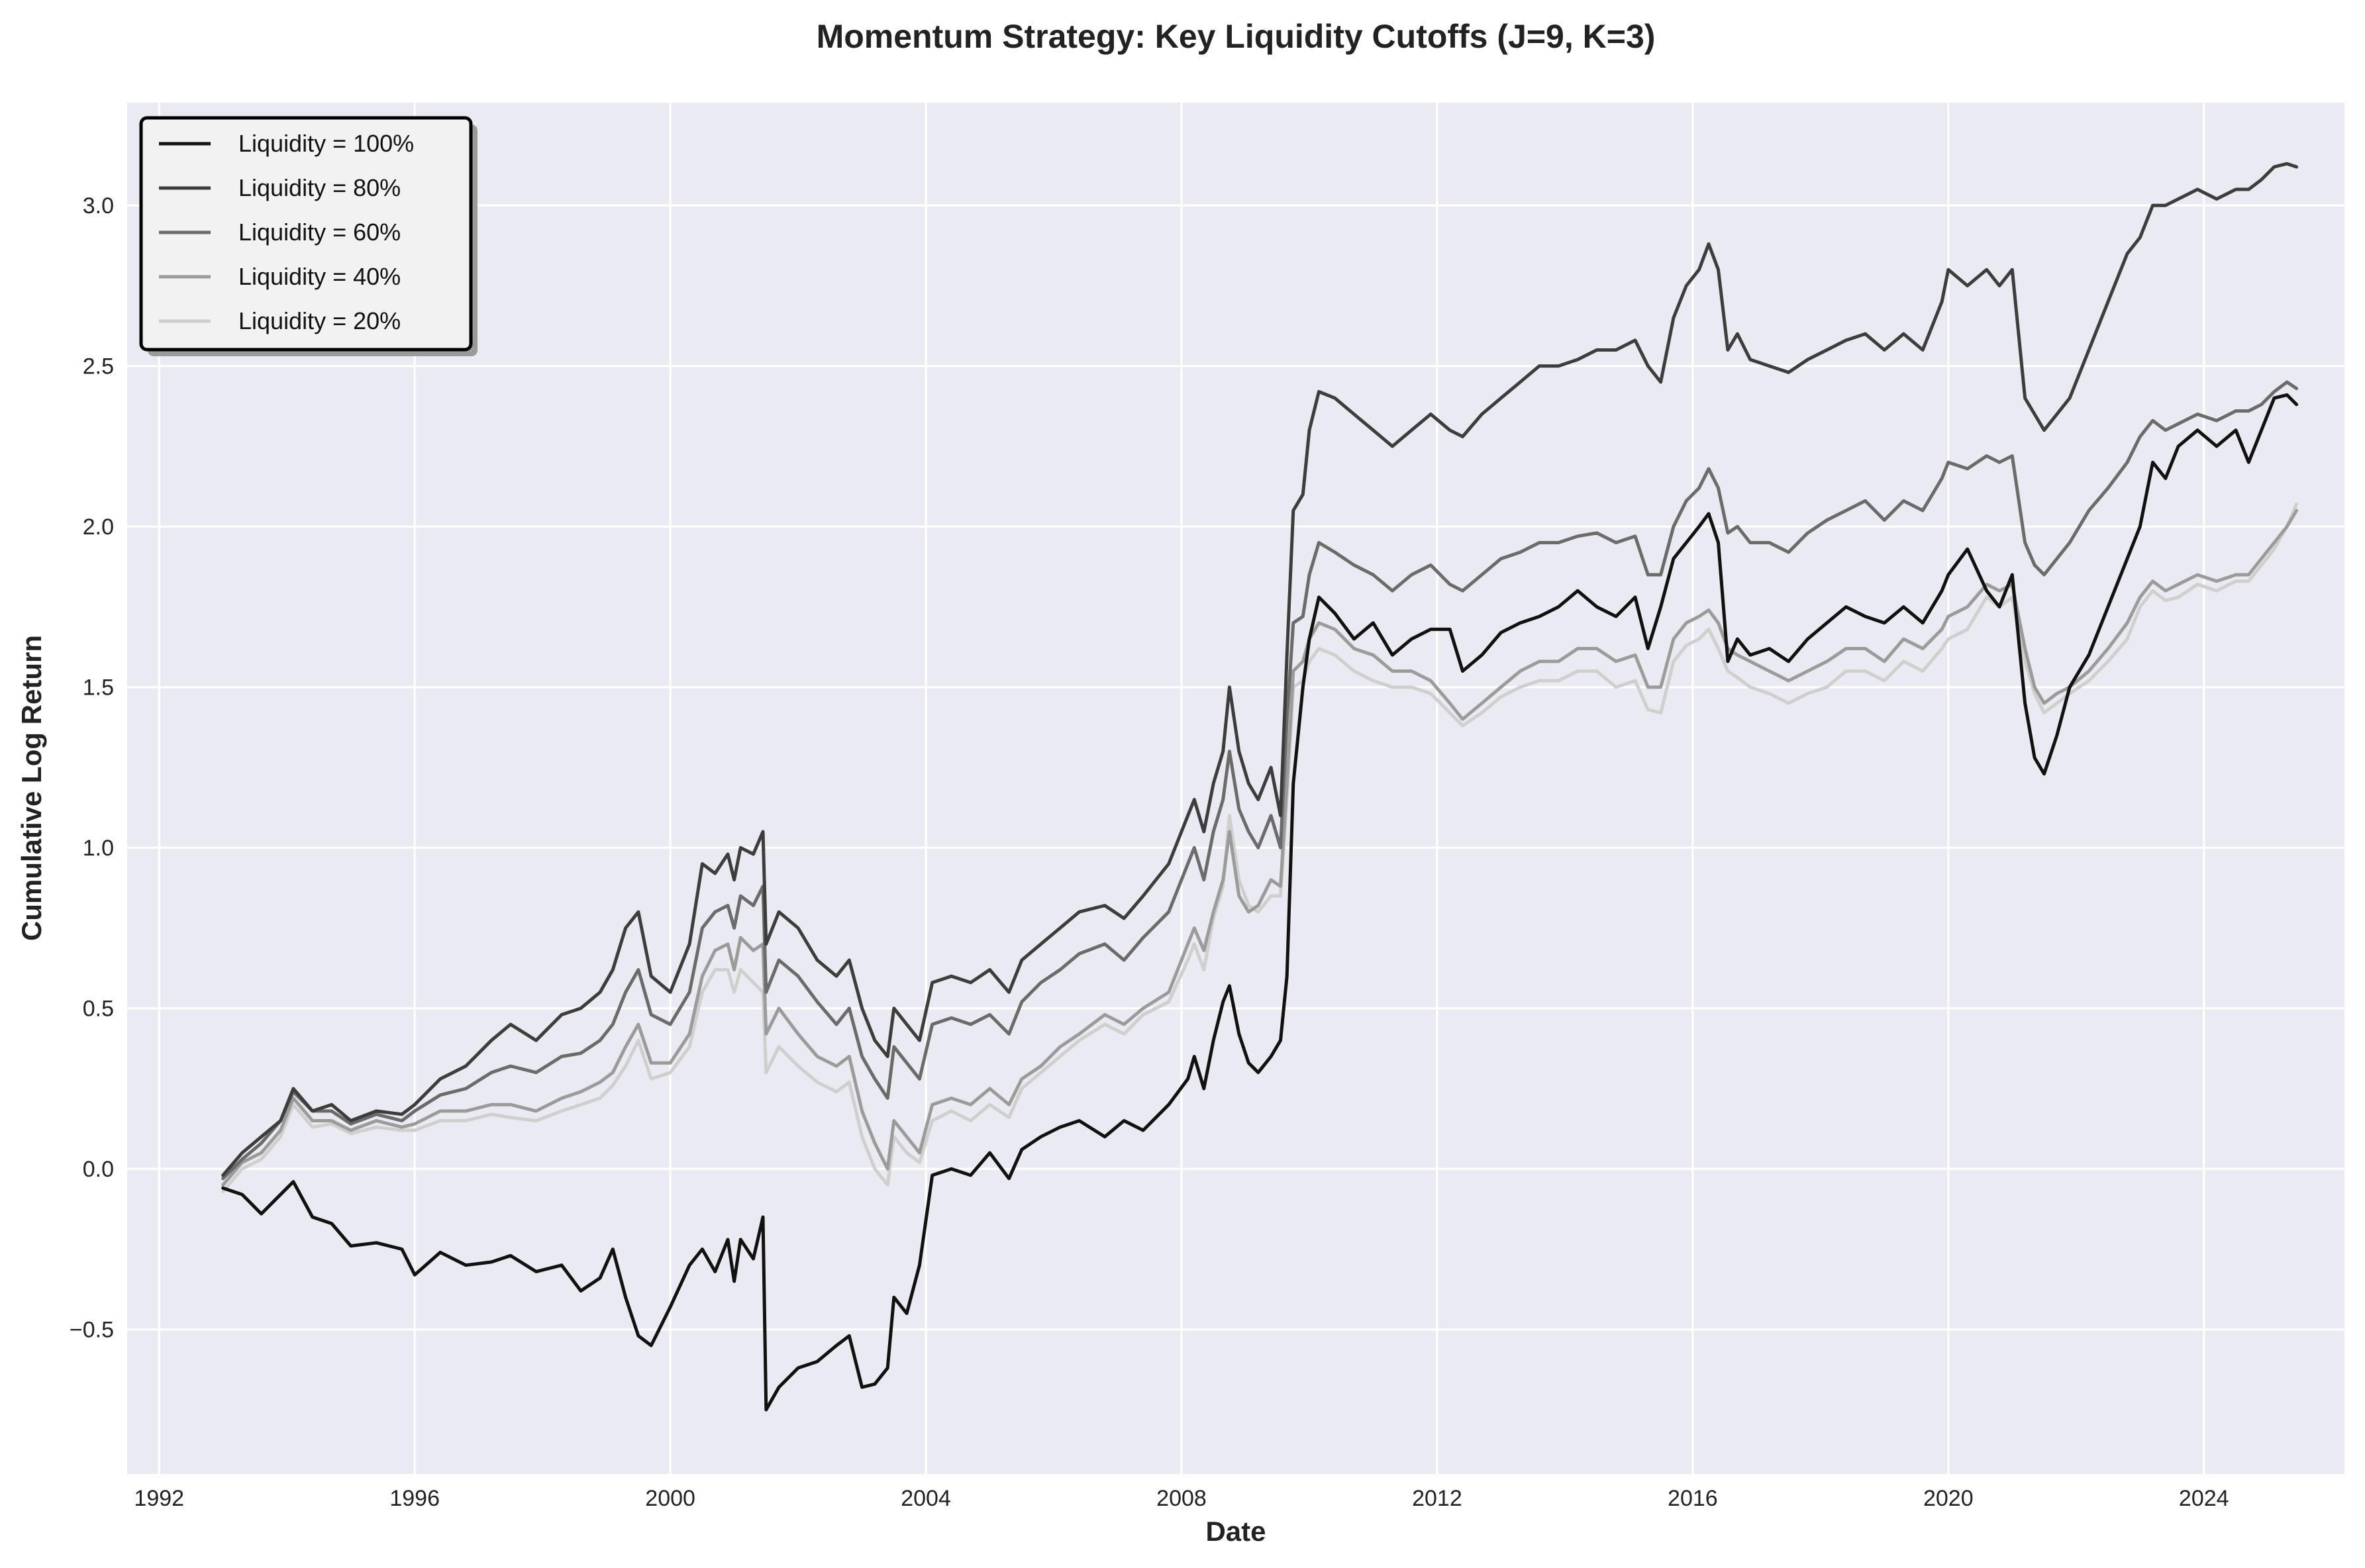  What do you see at coordinates (92, 768) in the screenshot?
I see `y-axis-ticks: −0.5 0.0 0.5 1.0 1.5 2.0 2.5 3.0` at bounding box center [92, 768].